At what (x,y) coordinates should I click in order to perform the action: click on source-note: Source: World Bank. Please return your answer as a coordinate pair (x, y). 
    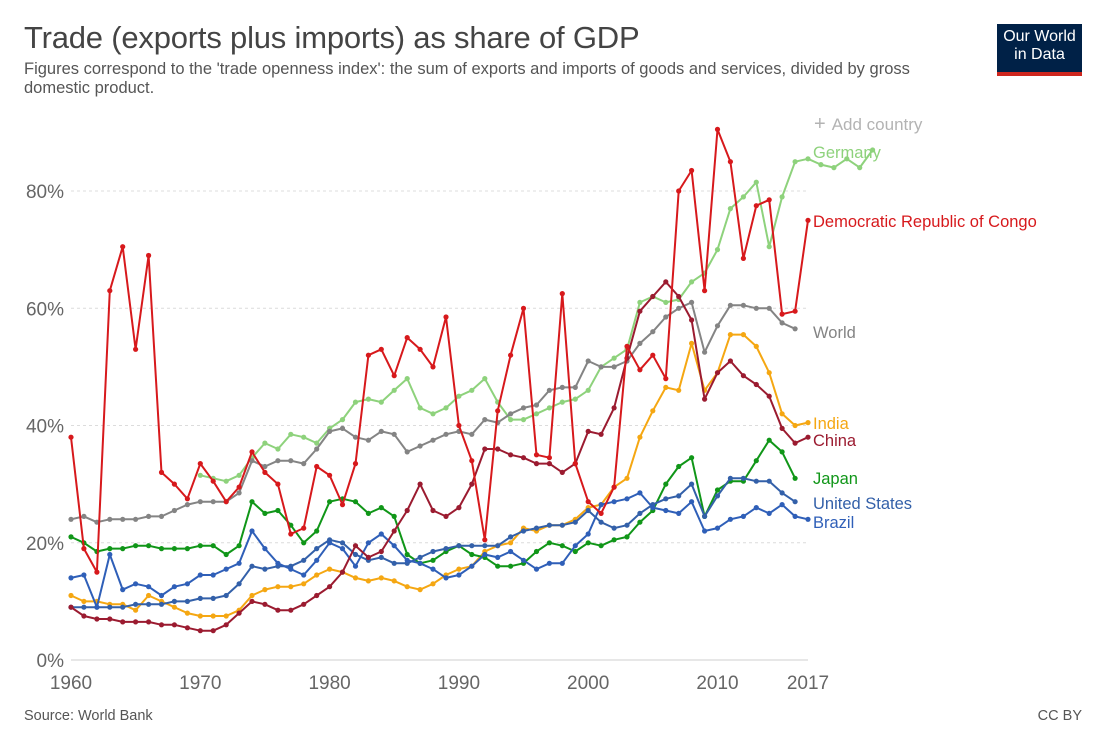
    Looking at the image, I should click on (88, 716).